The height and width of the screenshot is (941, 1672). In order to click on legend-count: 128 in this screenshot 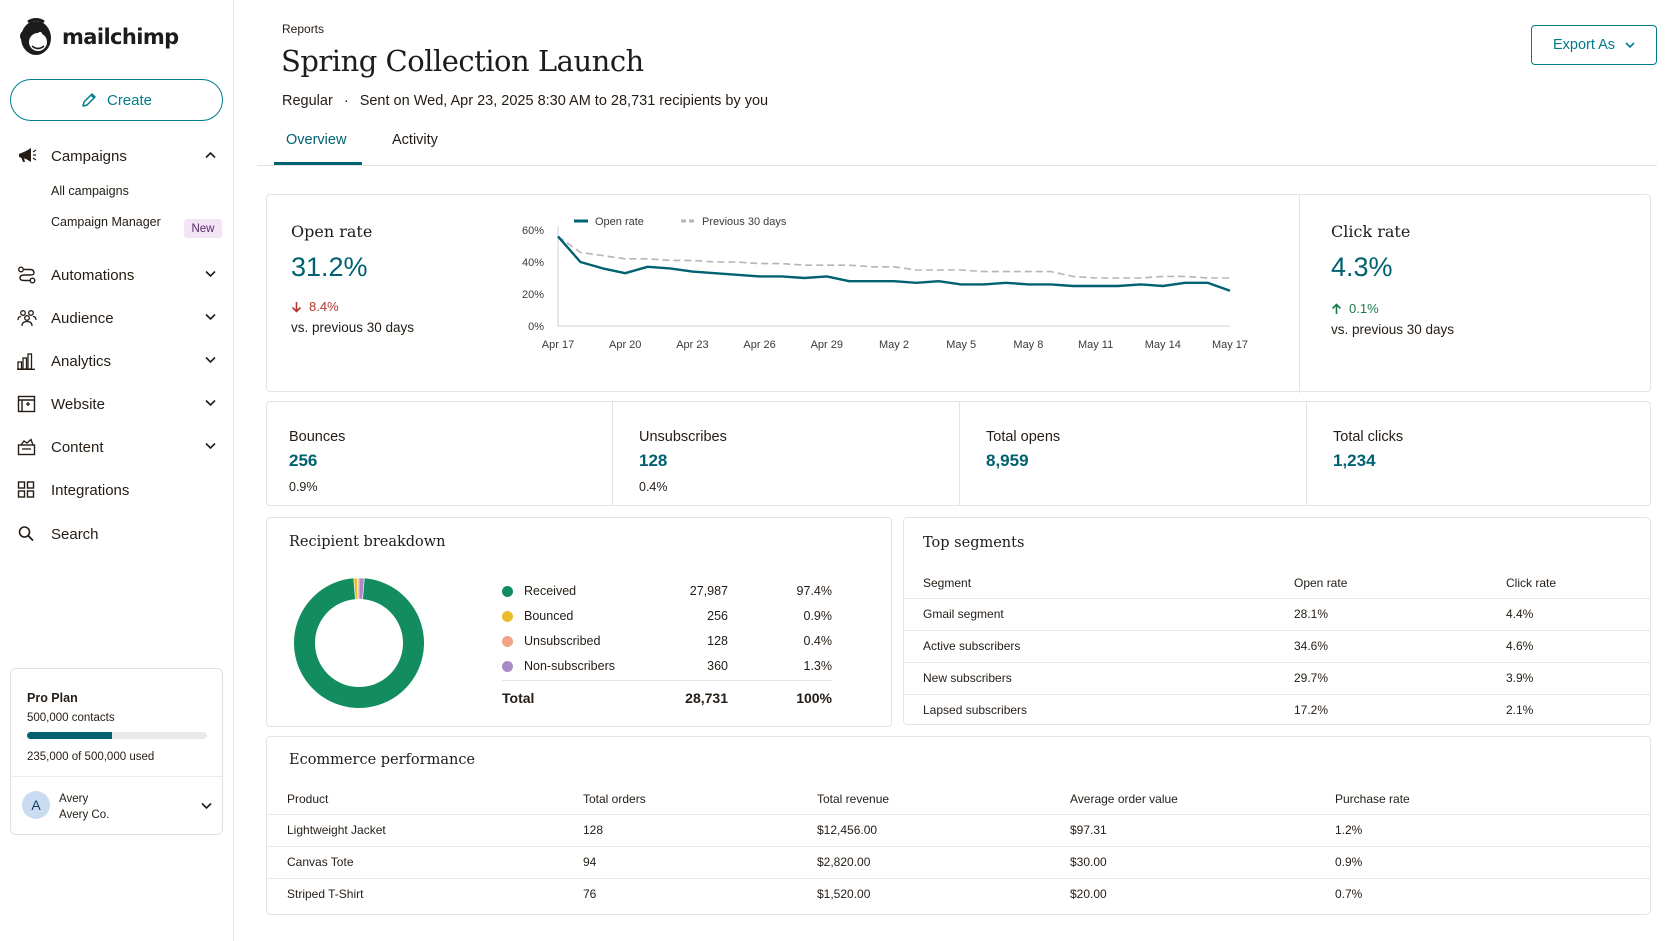, I will do `click(717, 641)`.